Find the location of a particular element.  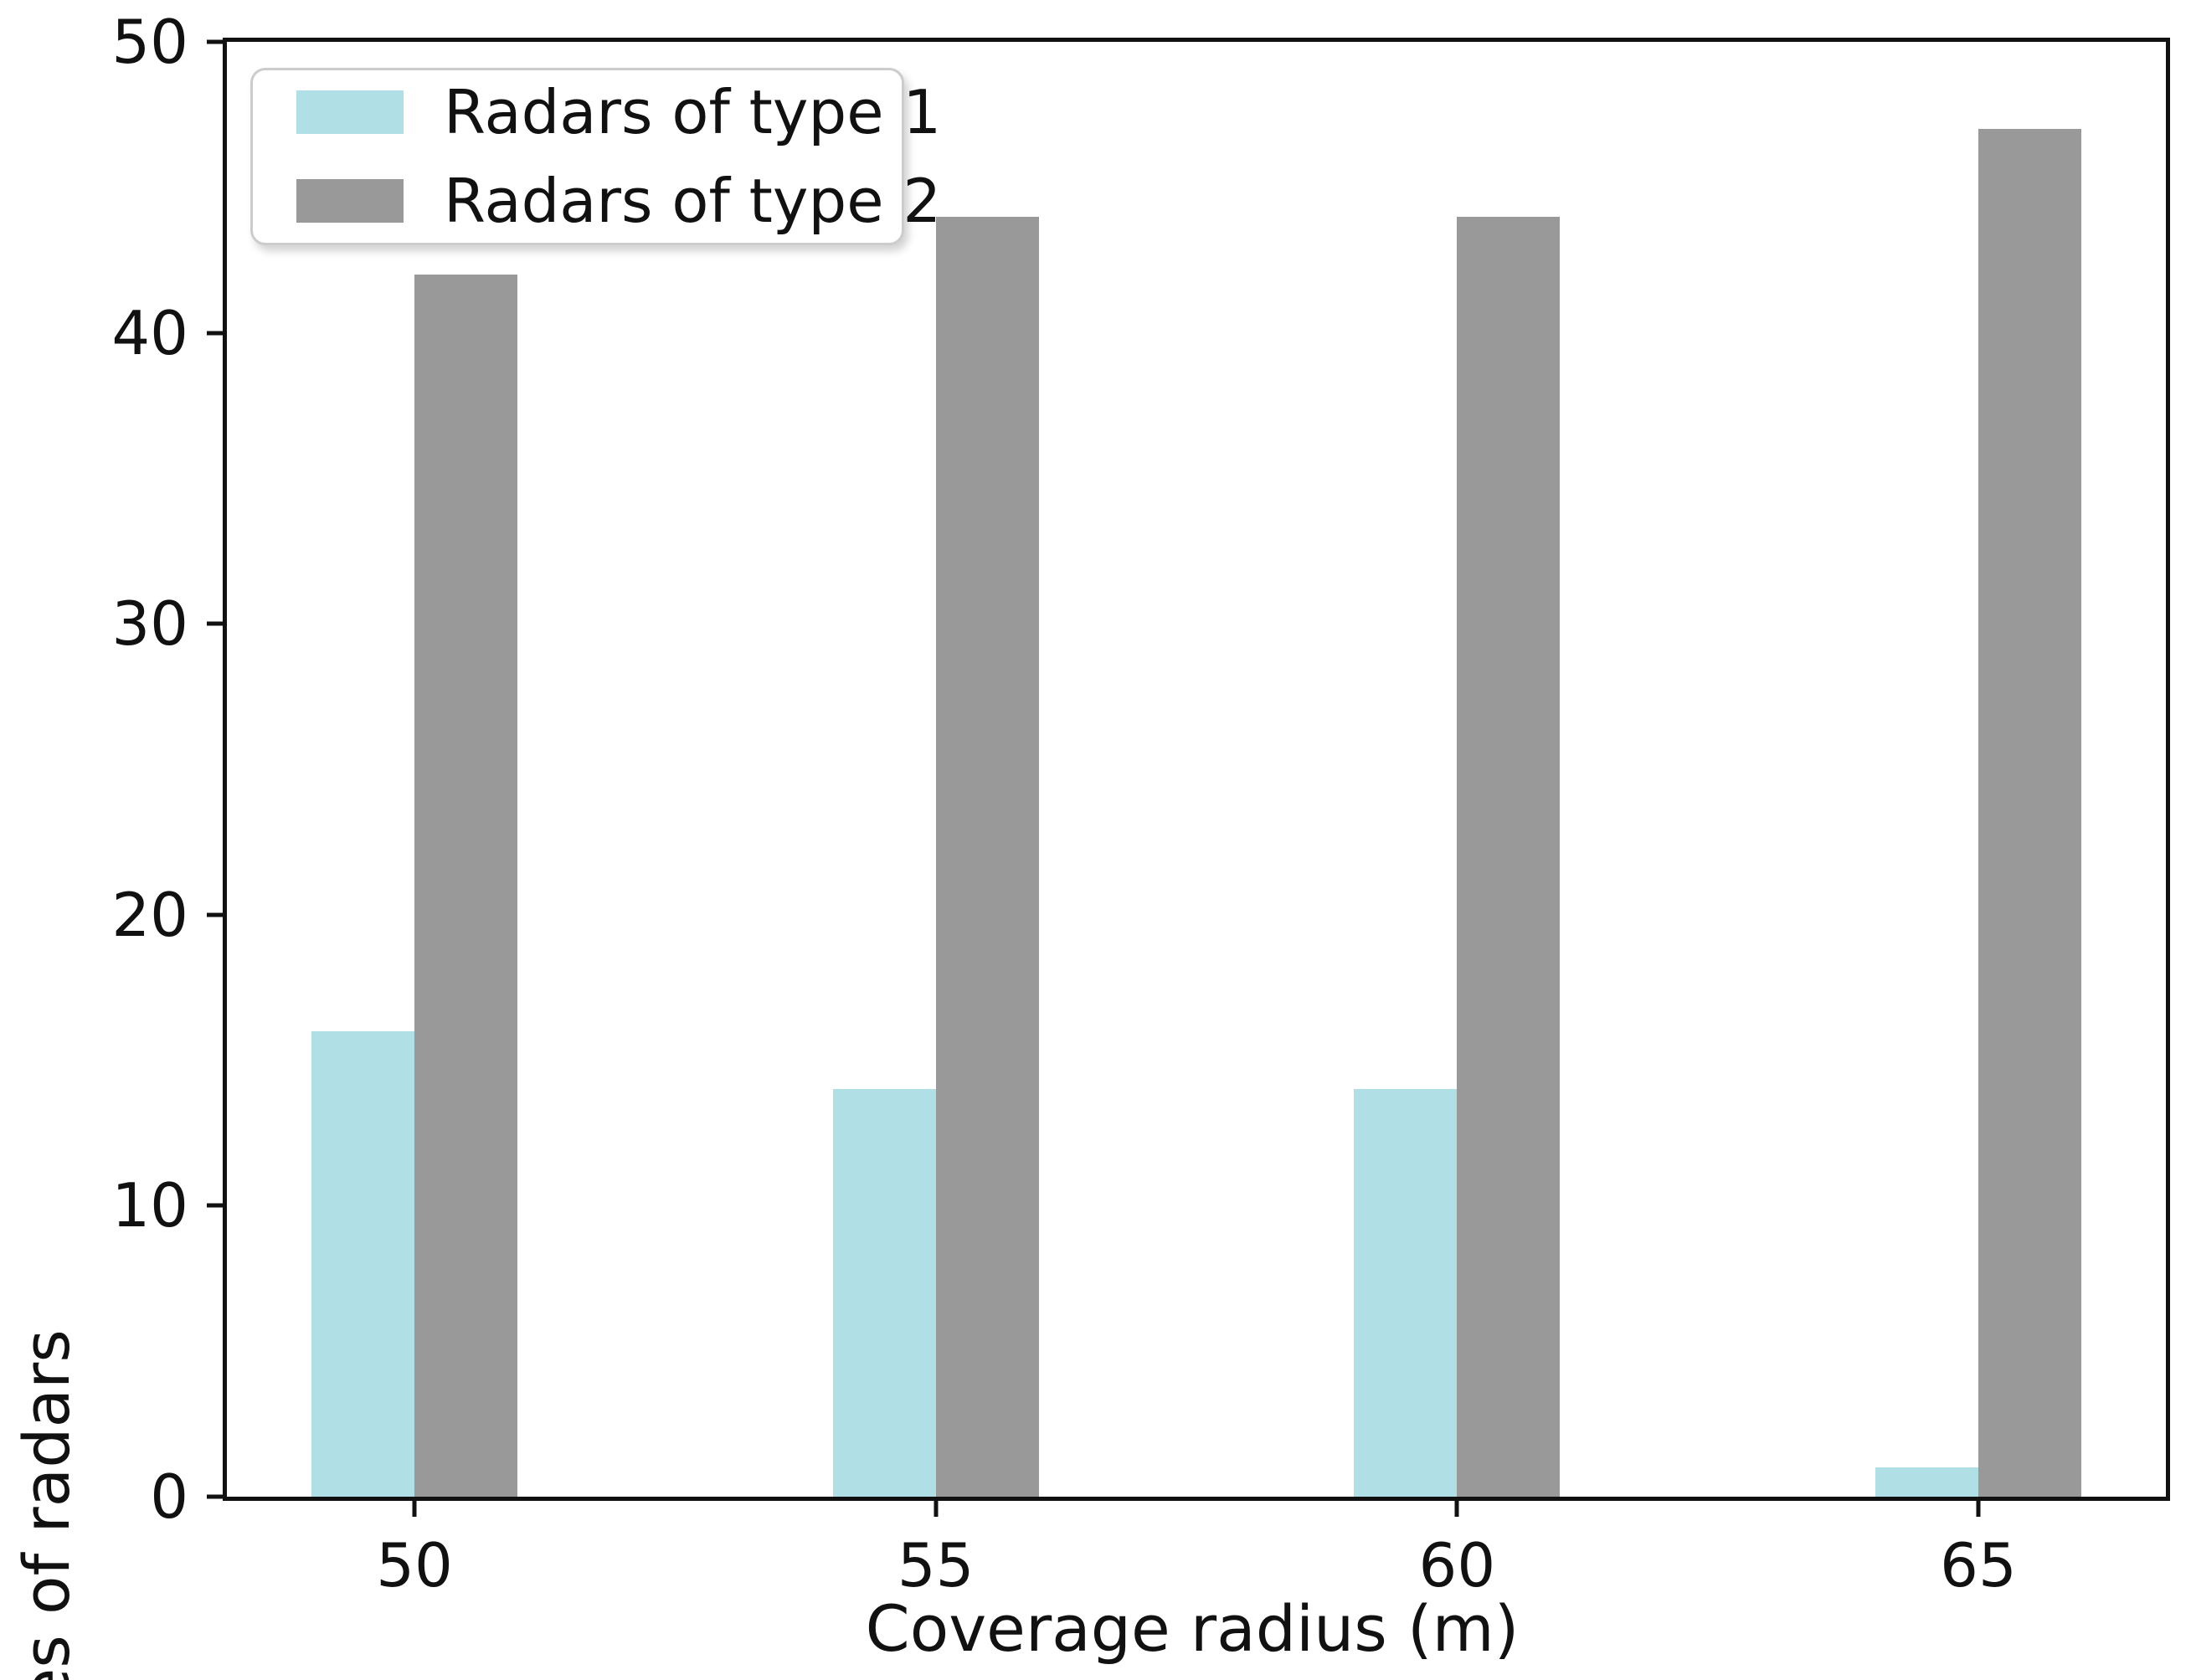

legend-label-type1: Radars of type 1 is located at coordinates (693, 112).